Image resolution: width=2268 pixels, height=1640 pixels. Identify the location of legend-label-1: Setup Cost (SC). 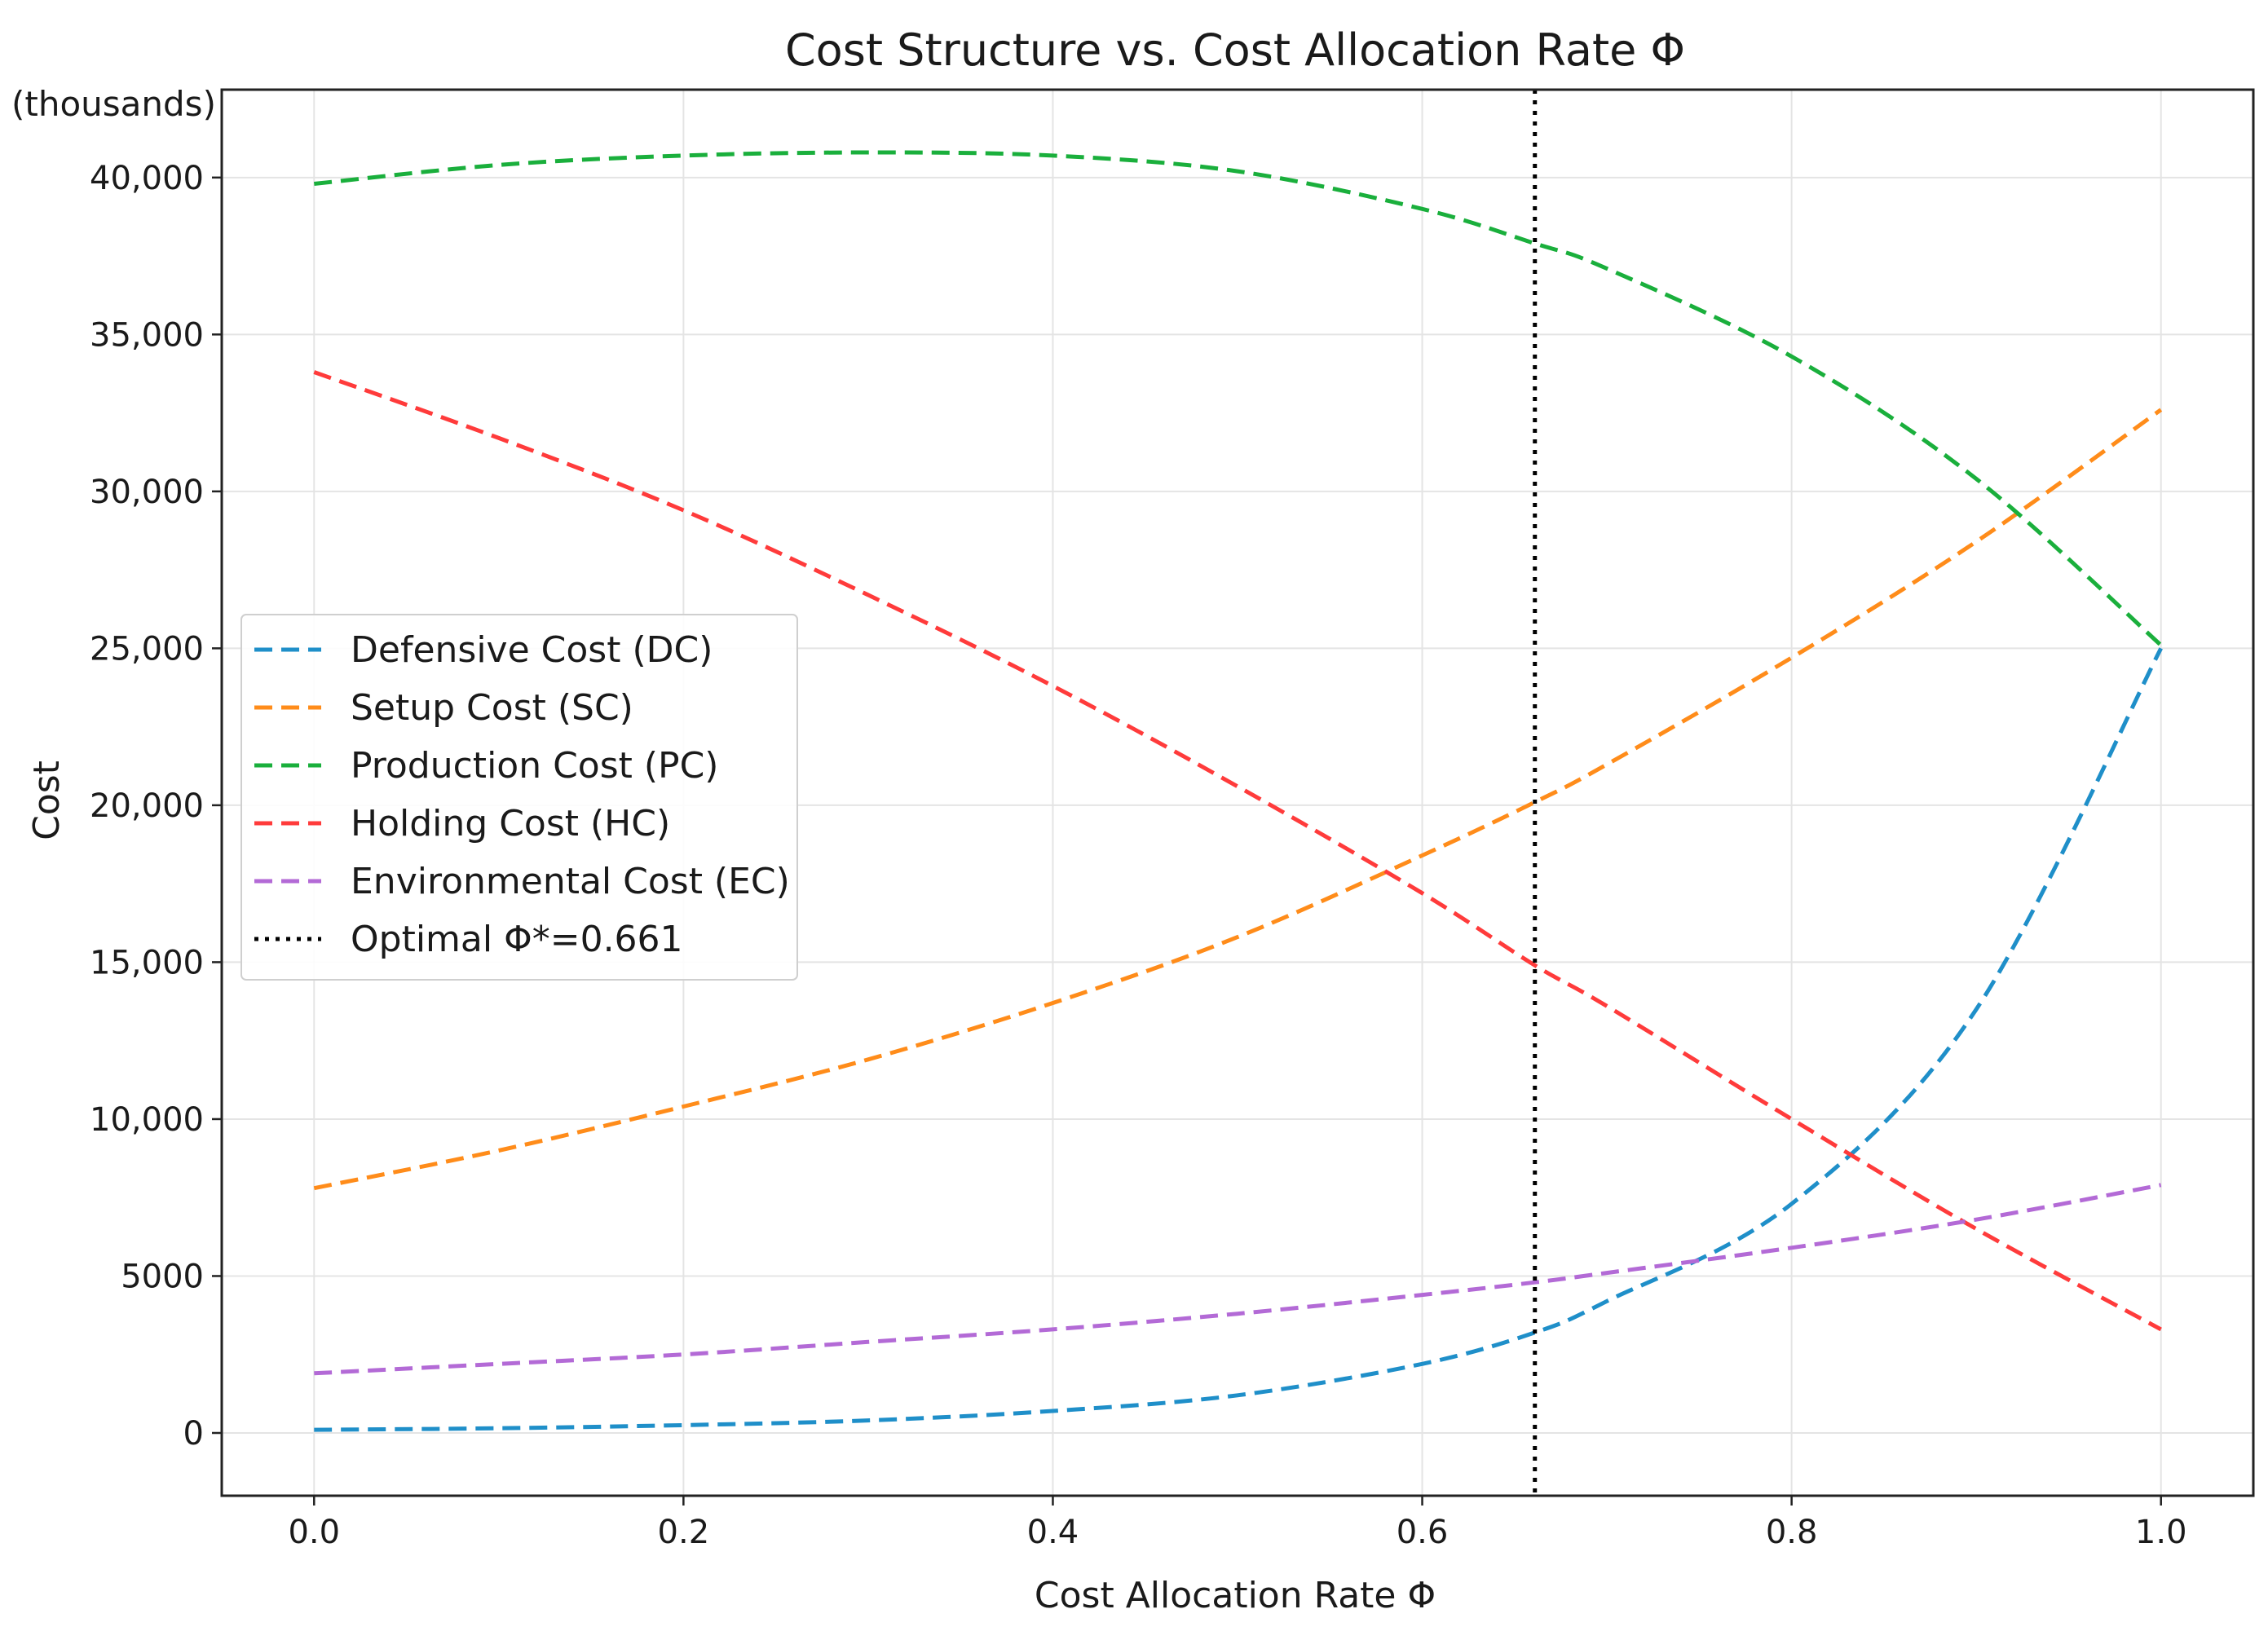
(492, 708).